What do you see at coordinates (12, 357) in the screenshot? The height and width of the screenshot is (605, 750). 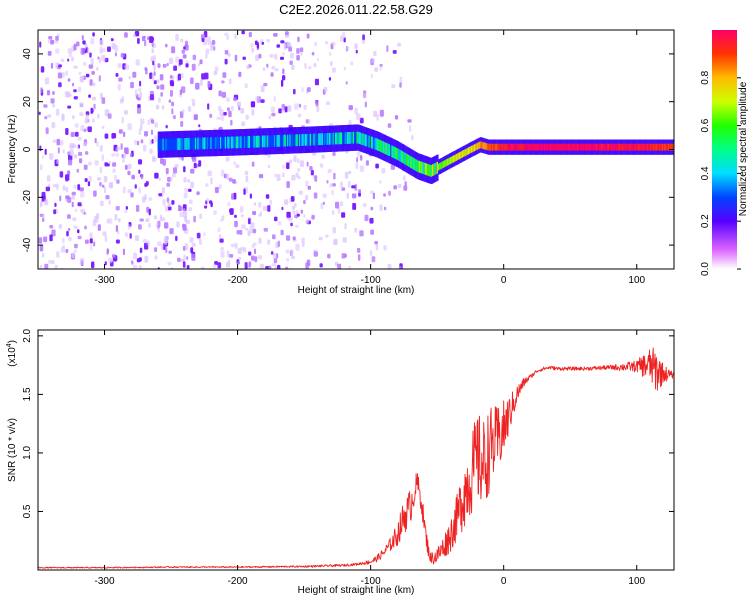 I see `snr-multiplier-base: (x10` at bounding box center [12, 357].